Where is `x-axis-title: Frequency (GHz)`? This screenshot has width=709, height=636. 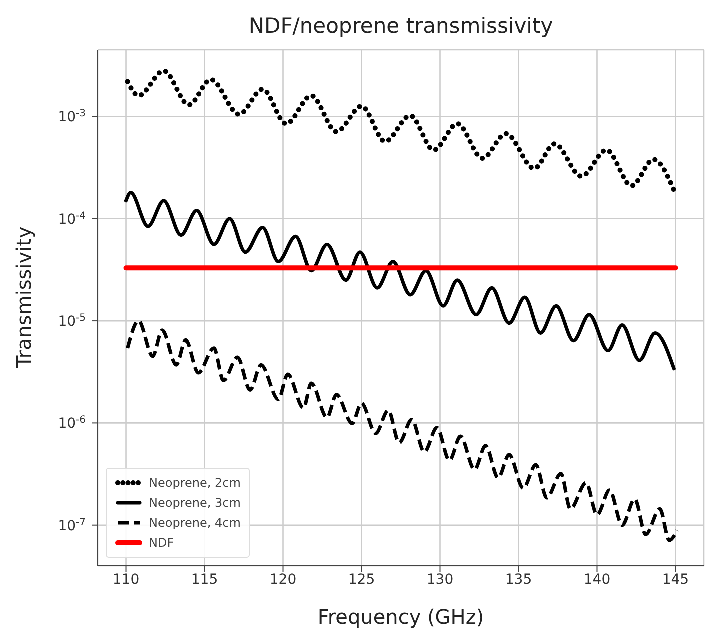 x-axis-title: Frequency (GHz) is located at coordinates (401, 617).